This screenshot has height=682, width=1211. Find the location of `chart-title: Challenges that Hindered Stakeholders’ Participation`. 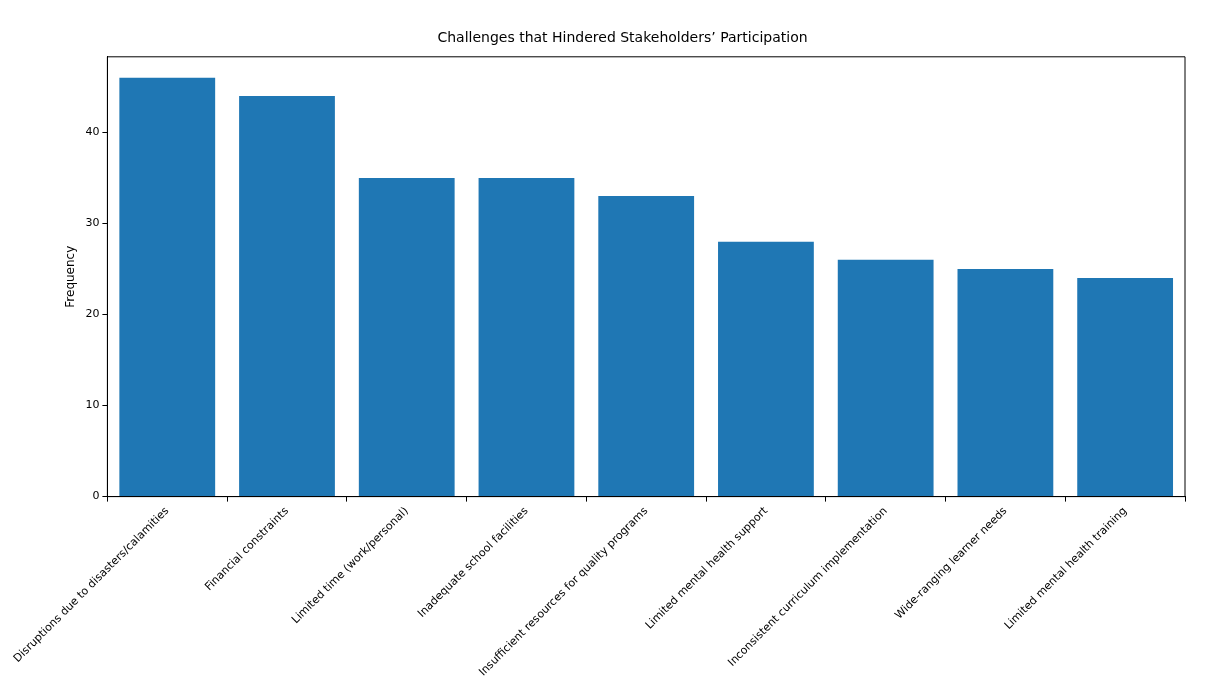

chart-title: Challenges that Hindered Stakeholders’ Participation is located at coordinates (622, 37).